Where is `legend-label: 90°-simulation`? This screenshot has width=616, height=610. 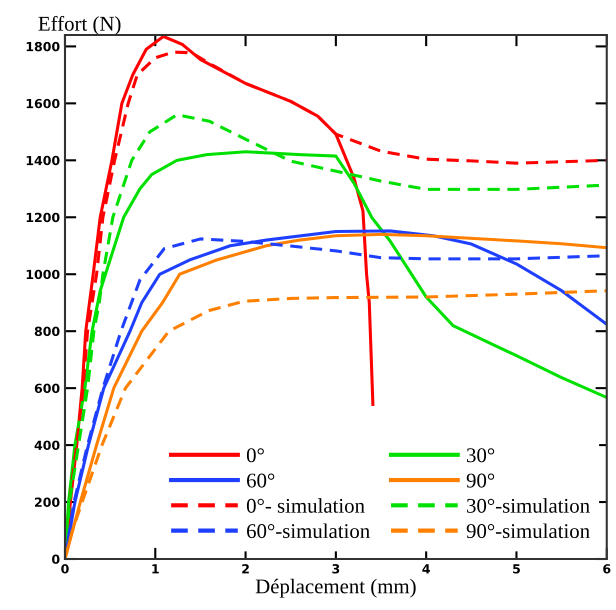 legend-label: 90°-simulation is located at coordinates (528, 530).